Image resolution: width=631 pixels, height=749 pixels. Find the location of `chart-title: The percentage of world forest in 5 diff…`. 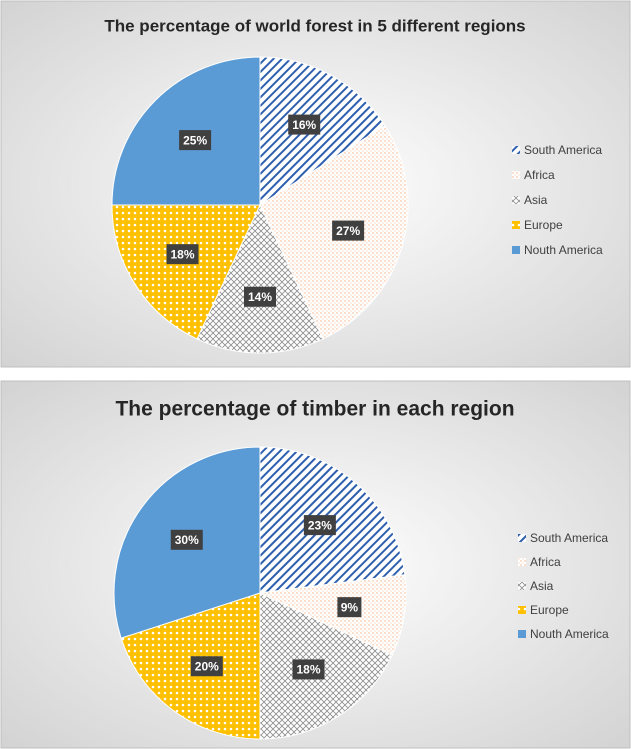

chart-title: The percentage of world forest in 5 diff… is located at coordinates (314, 25).